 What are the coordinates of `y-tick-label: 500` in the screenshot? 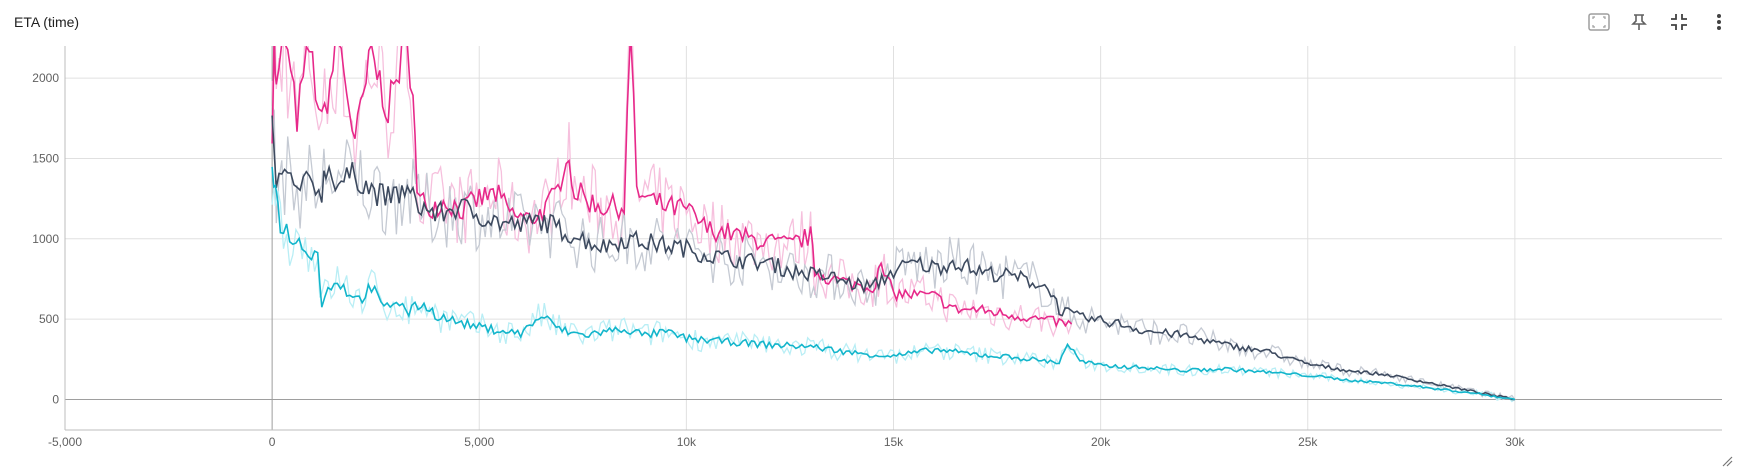 It's located at (49, 319).